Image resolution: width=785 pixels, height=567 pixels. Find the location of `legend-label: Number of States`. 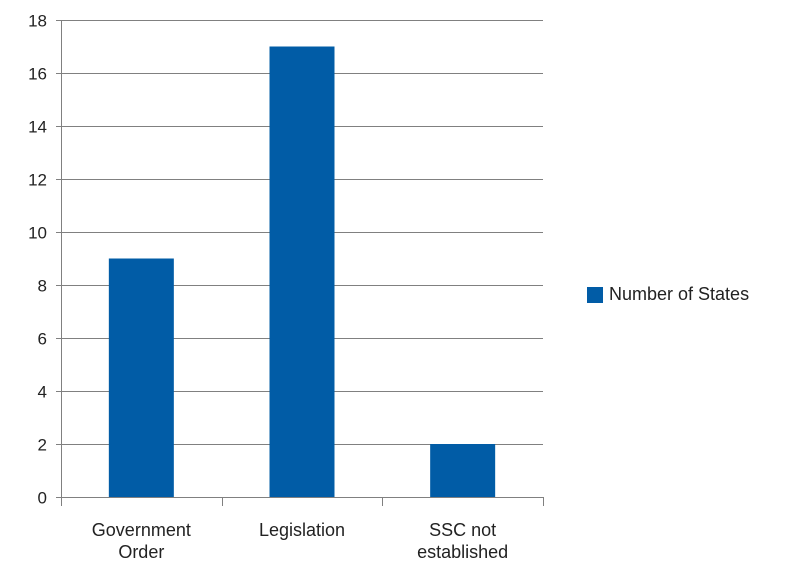

legend-label: Number of States is located at coordinates (679, 294).